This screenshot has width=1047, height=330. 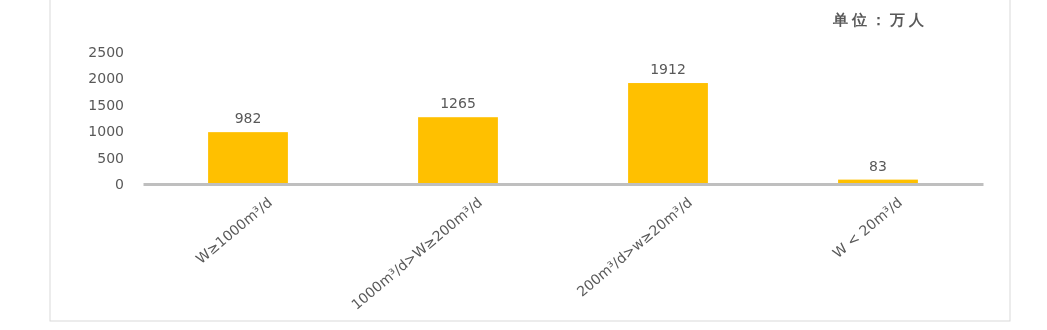 I want to click on text: 单位：万人, so click(x=879, y=20).